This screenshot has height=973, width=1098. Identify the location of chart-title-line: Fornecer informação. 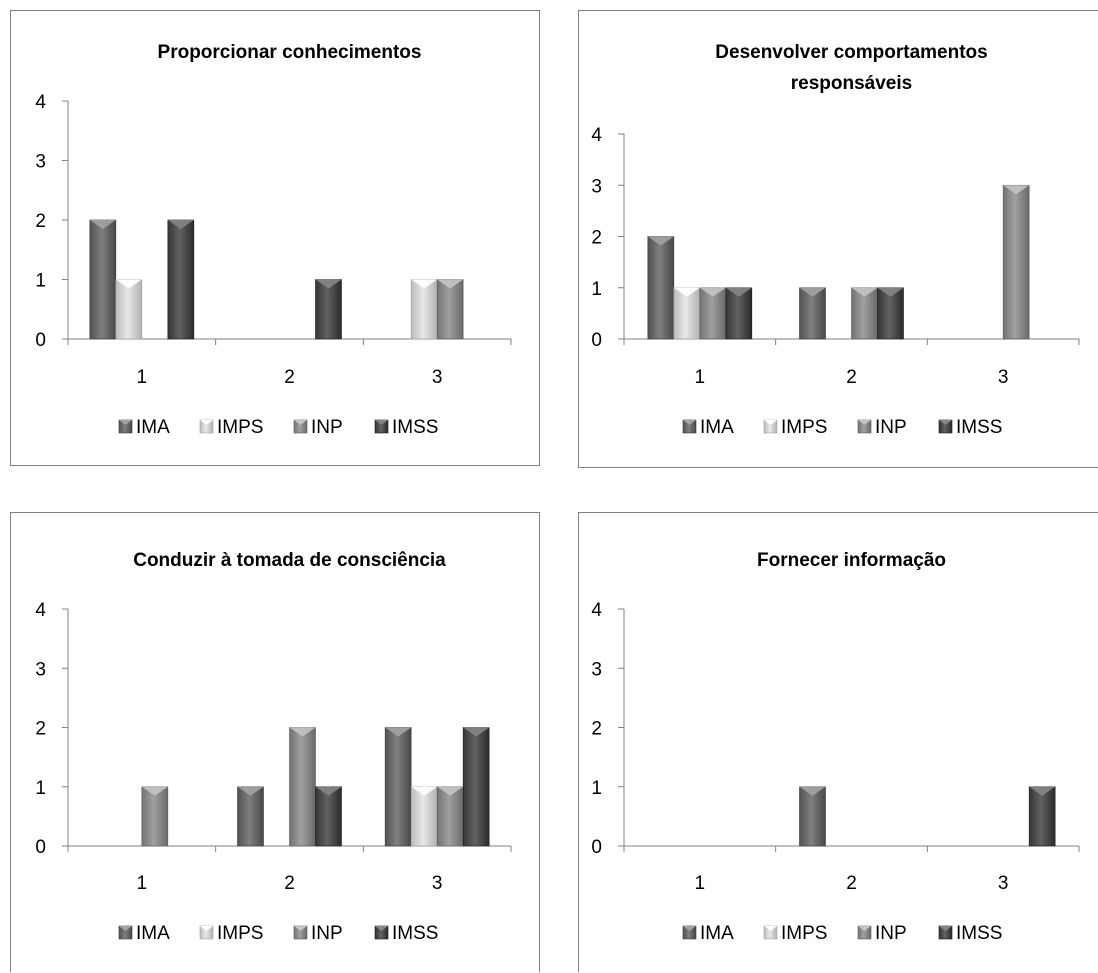
(851, 560).